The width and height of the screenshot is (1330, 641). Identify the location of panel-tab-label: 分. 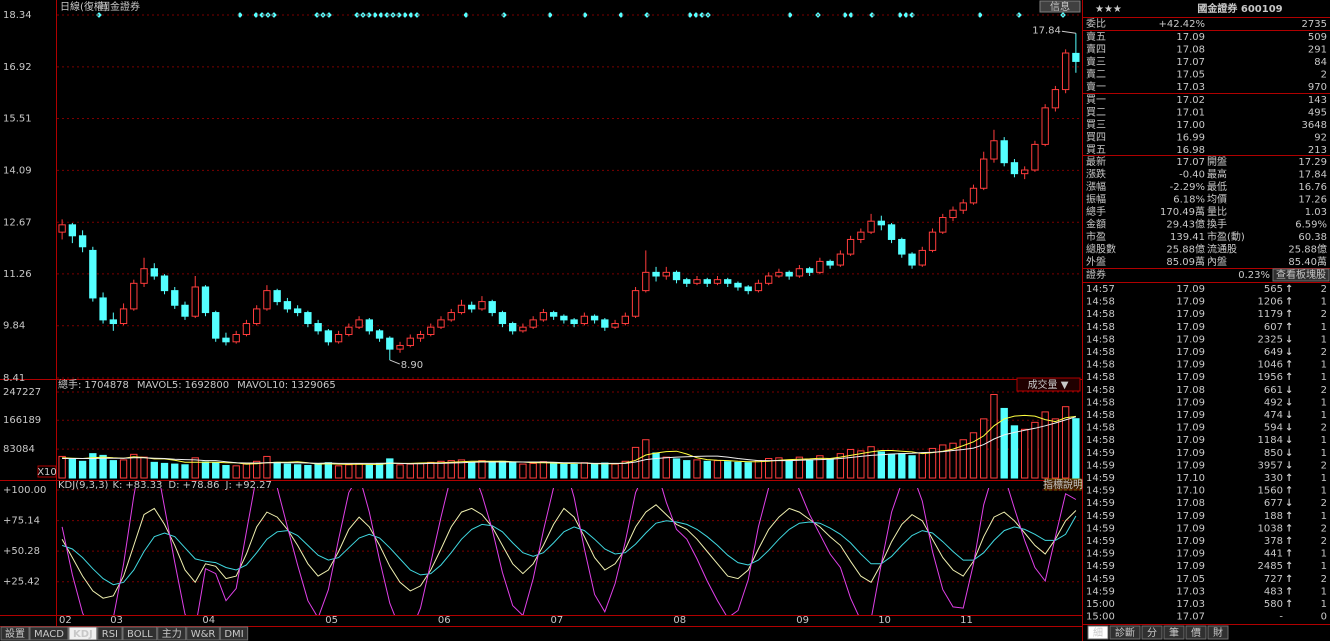
(1152, 633).